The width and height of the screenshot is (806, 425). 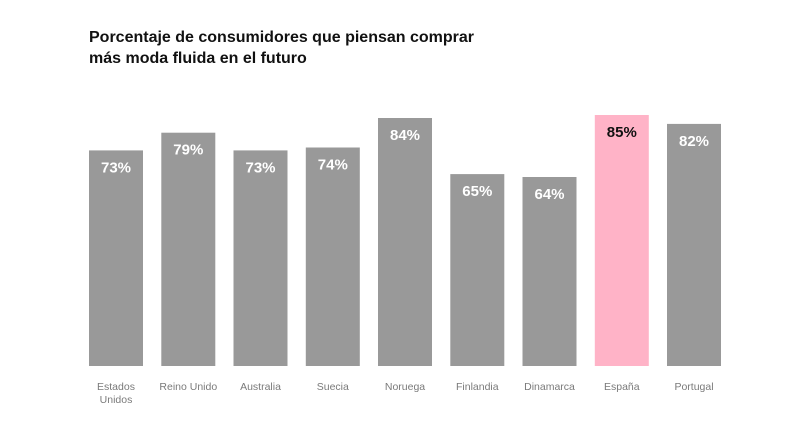 What do you see at coordinates (405, 387) in the screenshot?
I see `category-label-noruega: Noruega` at bounding box center [405, 387].